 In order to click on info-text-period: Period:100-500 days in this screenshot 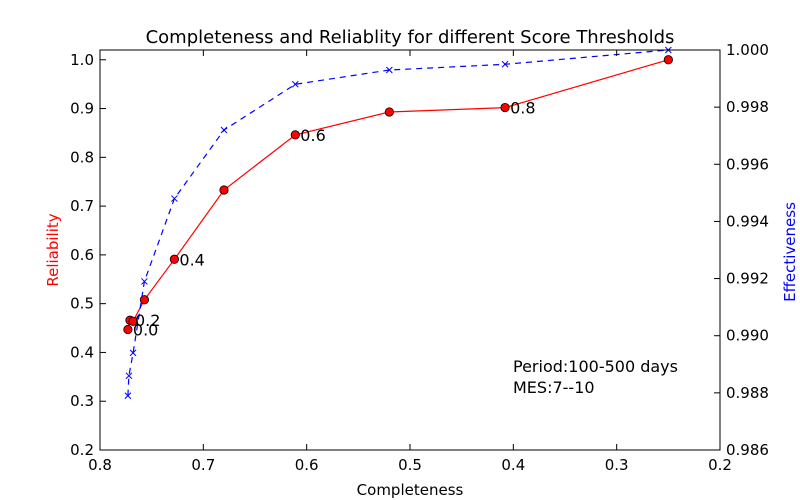, I will do `click(595, 366)`.